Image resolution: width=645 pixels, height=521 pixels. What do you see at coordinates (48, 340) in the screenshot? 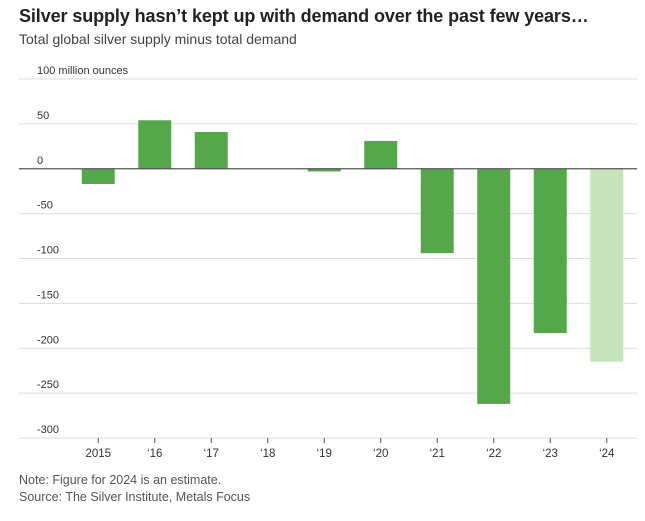
I see `y-tick-label: -200` at bounding box center [48, 340].